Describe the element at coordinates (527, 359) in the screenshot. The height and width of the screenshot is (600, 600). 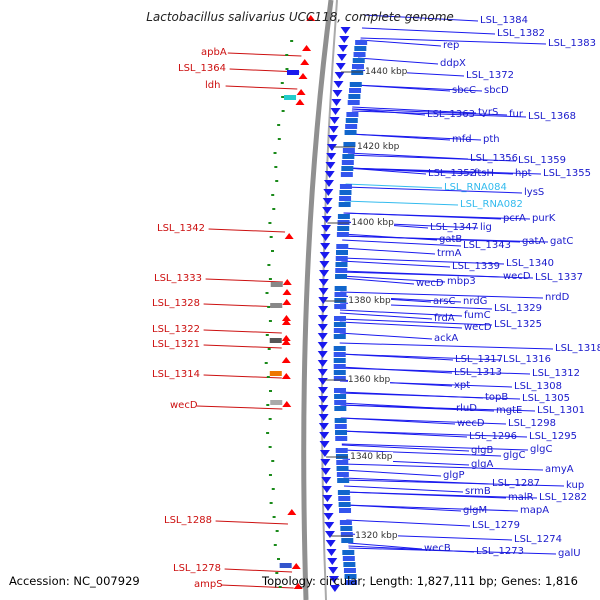
I see `inner-label: LSL_1316` at that location.